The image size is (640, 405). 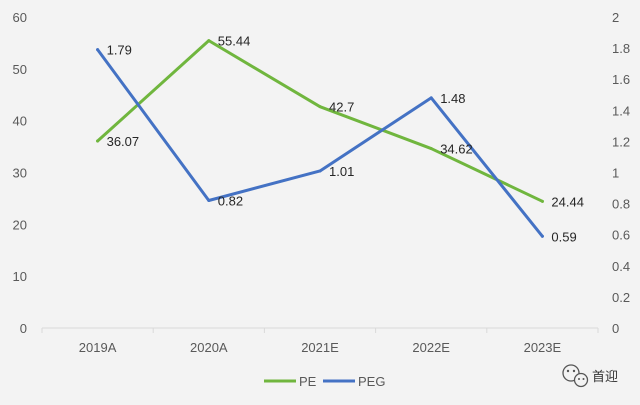 I want to click on y-right-tick-label: 1.6, so click(x=621, y=79).